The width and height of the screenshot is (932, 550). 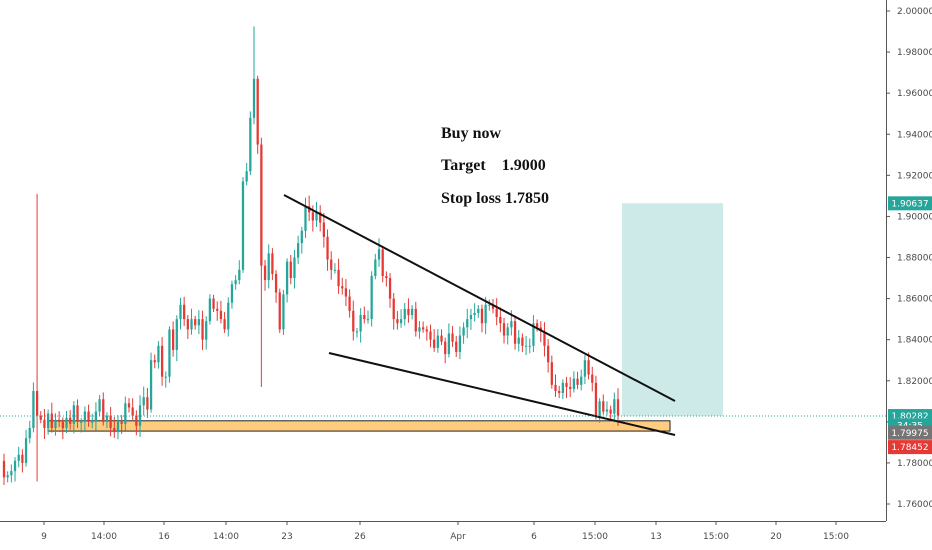 I want to click on target-zone, so click(x=672, y=310).